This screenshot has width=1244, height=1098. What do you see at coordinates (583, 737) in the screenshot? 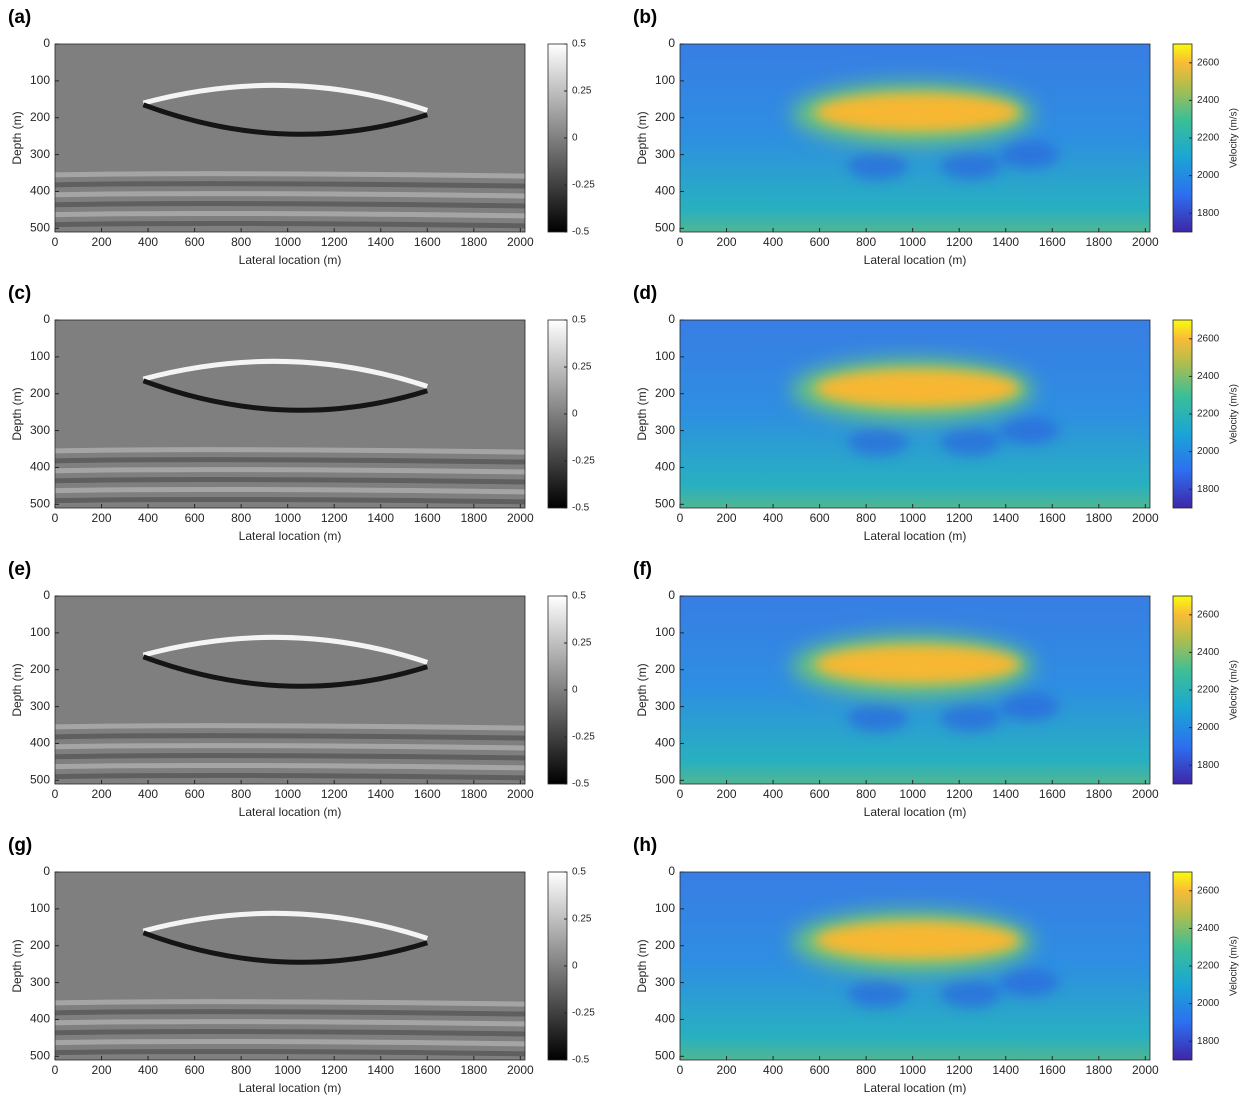
I see `colorbar-tick-label: -0.25` at bounding box center [583, 737].